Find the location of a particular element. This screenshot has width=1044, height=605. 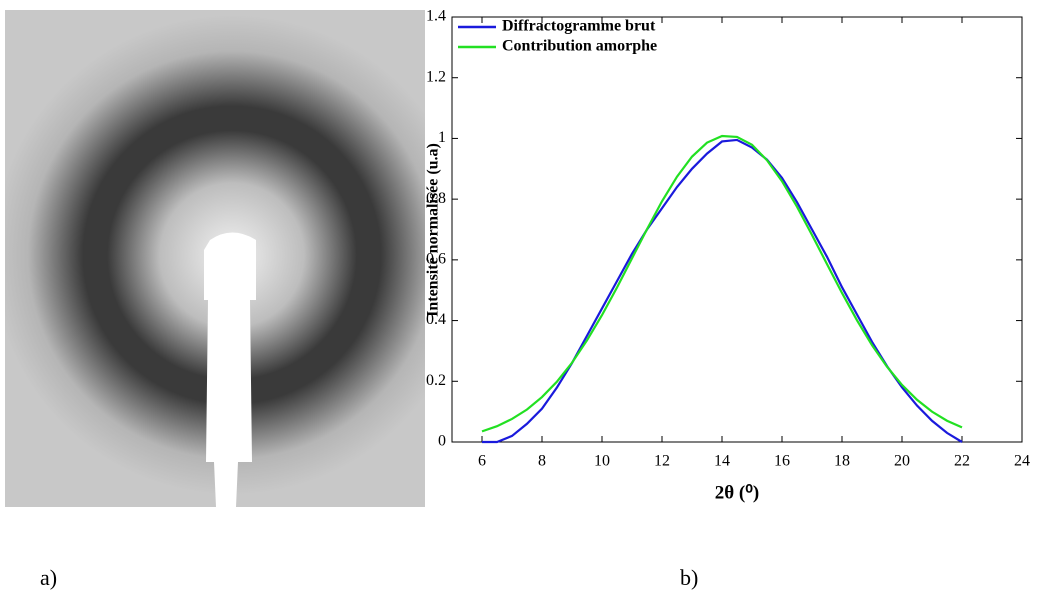

y-tick-label: 0.8 is located at coordinates (436, 198).